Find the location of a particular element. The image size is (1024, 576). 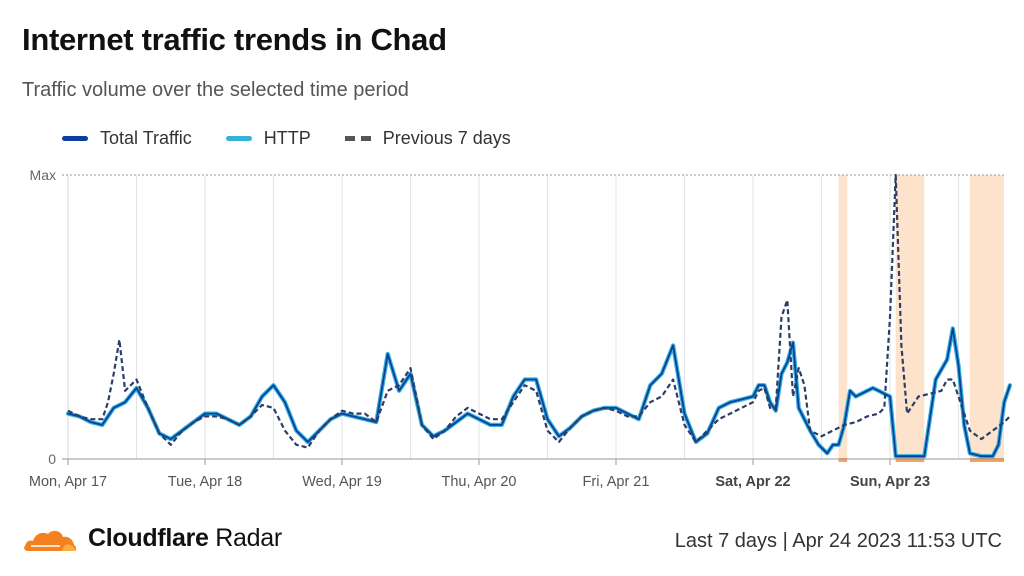

y-tick-label: 0 is located at coordinates (52, 459).